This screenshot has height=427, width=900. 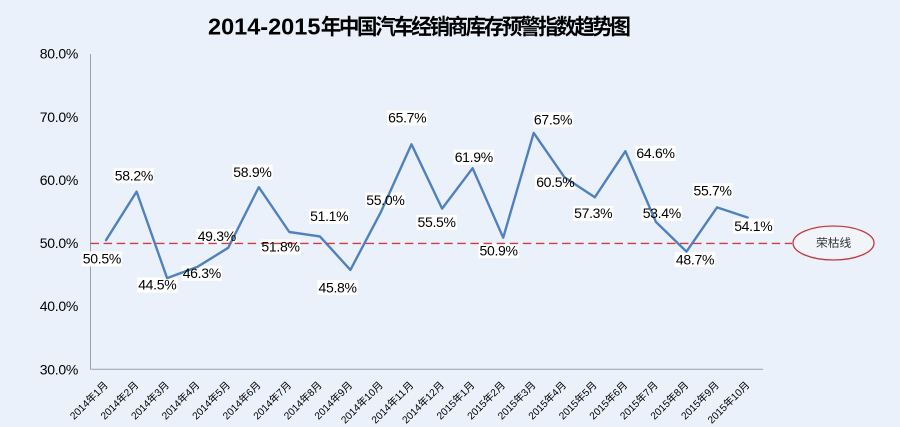 What do you see at coordinates (553, 119) in the screenshot?
I see `svg-text: 67.5%` at bounding box center [553, 119].